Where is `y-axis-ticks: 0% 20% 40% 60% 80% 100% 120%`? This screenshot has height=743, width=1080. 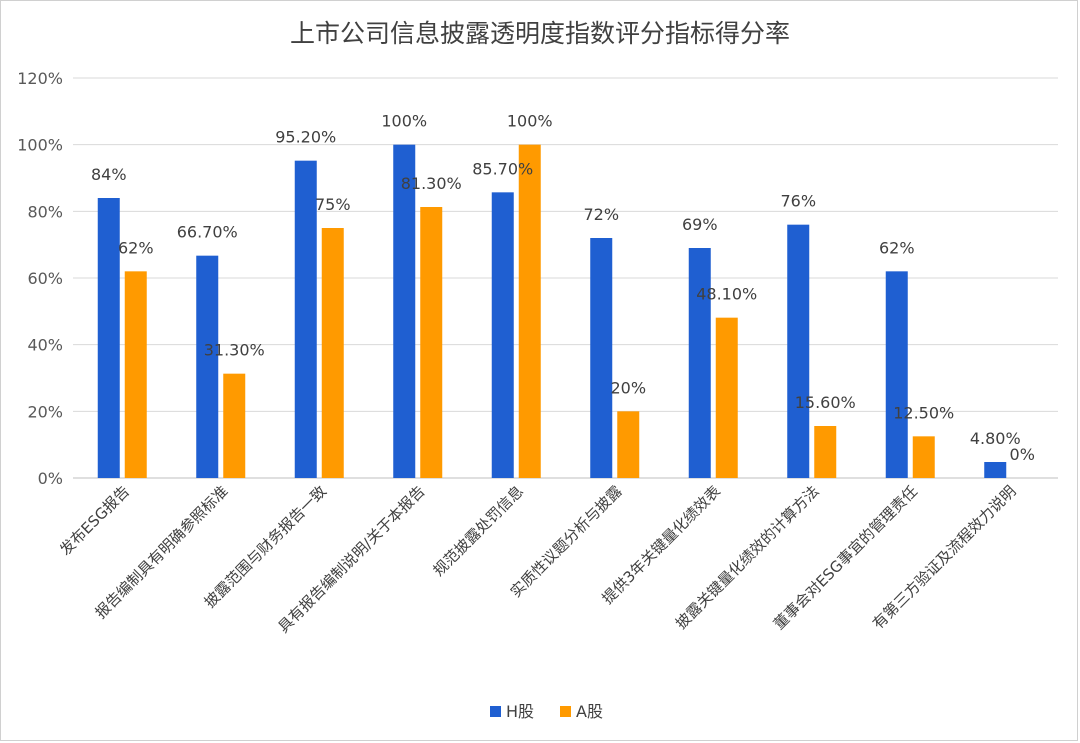 y-axis-ticks: 0% 20% 40% 60% 80% 100% 120% is located at coordinates (40, 278).